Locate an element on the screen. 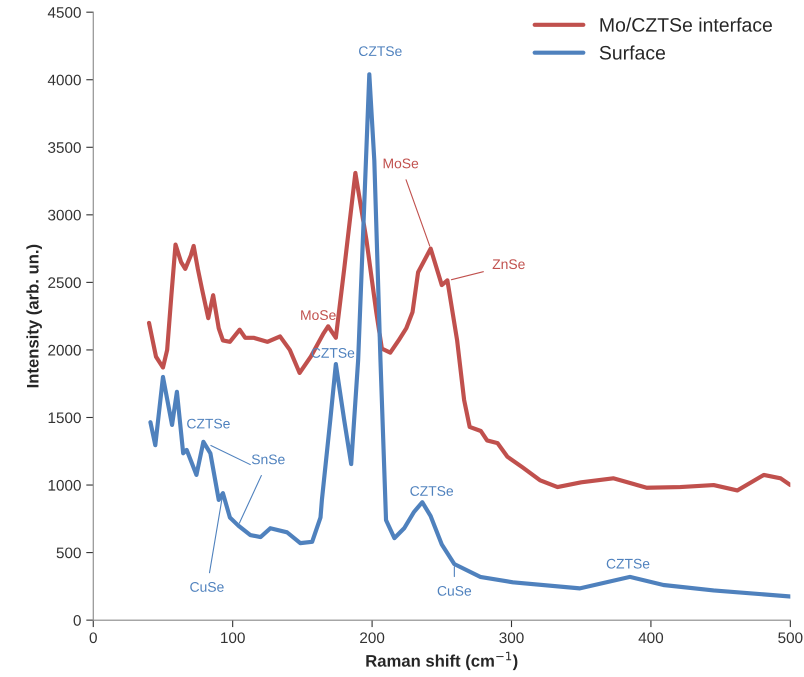 This screenshot has height=677, width=804. y-tick-label: 4000 is located at coordinates (64, 80).